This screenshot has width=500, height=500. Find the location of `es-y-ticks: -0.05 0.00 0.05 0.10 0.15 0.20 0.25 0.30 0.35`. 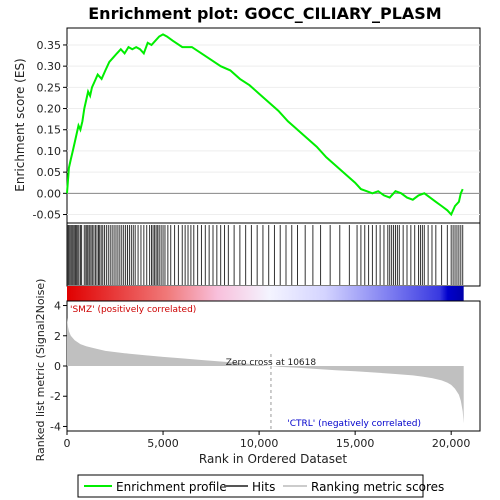

es-y-ticks: -0.05 0.00 0.05 0.10 0.15 0.20 0.25 0.30 0.35 is located at coordinates (50, 130).